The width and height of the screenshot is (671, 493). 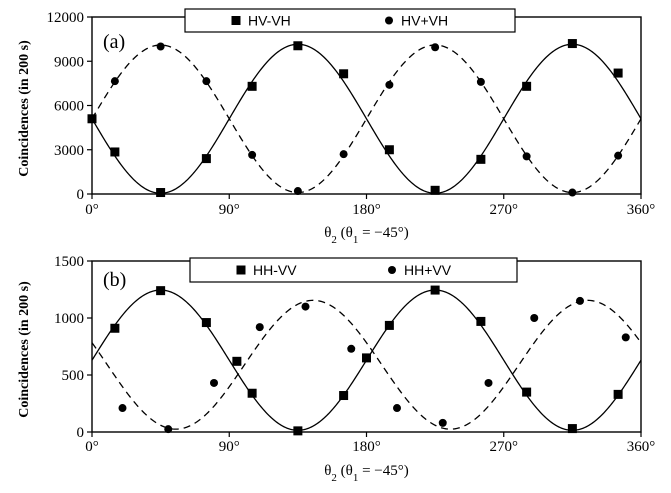 What do you see at coordinates (428, 270) in the screenshot?
I see `legend-label: HH+VV` at bounding box center [428, 270].